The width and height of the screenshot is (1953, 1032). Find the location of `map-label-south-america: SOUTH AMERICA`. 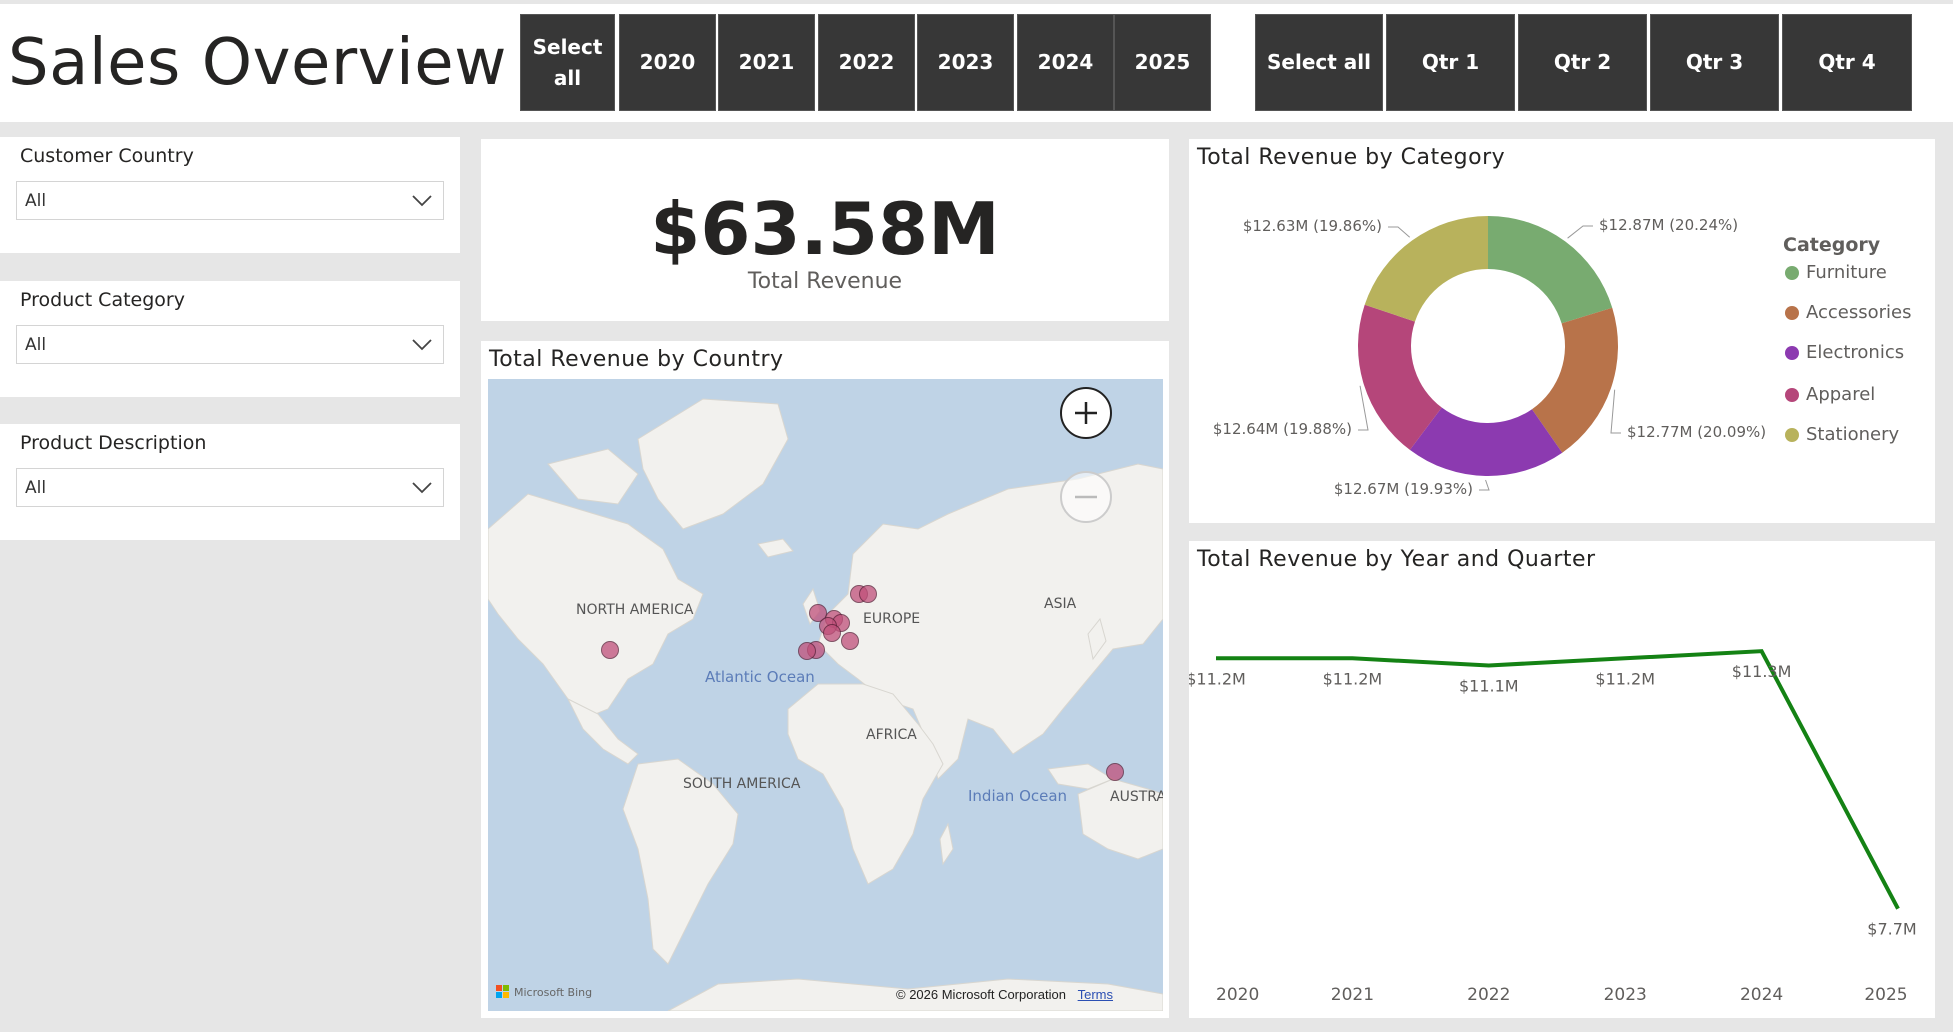

map-label-south-america: SOUTH AMERICA is located at coordinates (742, 784).